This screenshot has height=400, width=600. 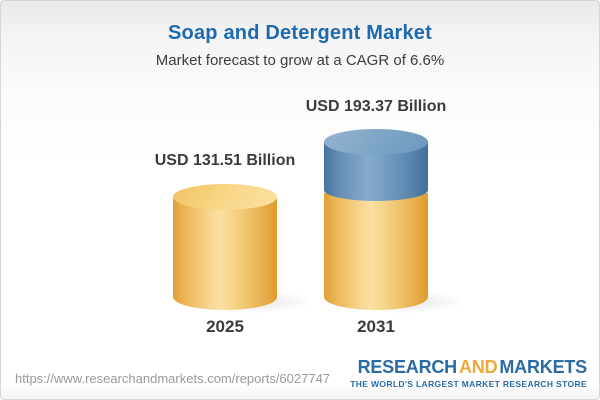 I want to click on value-label-2031: USD 193.37 Billion, so click(x=376, y=106).